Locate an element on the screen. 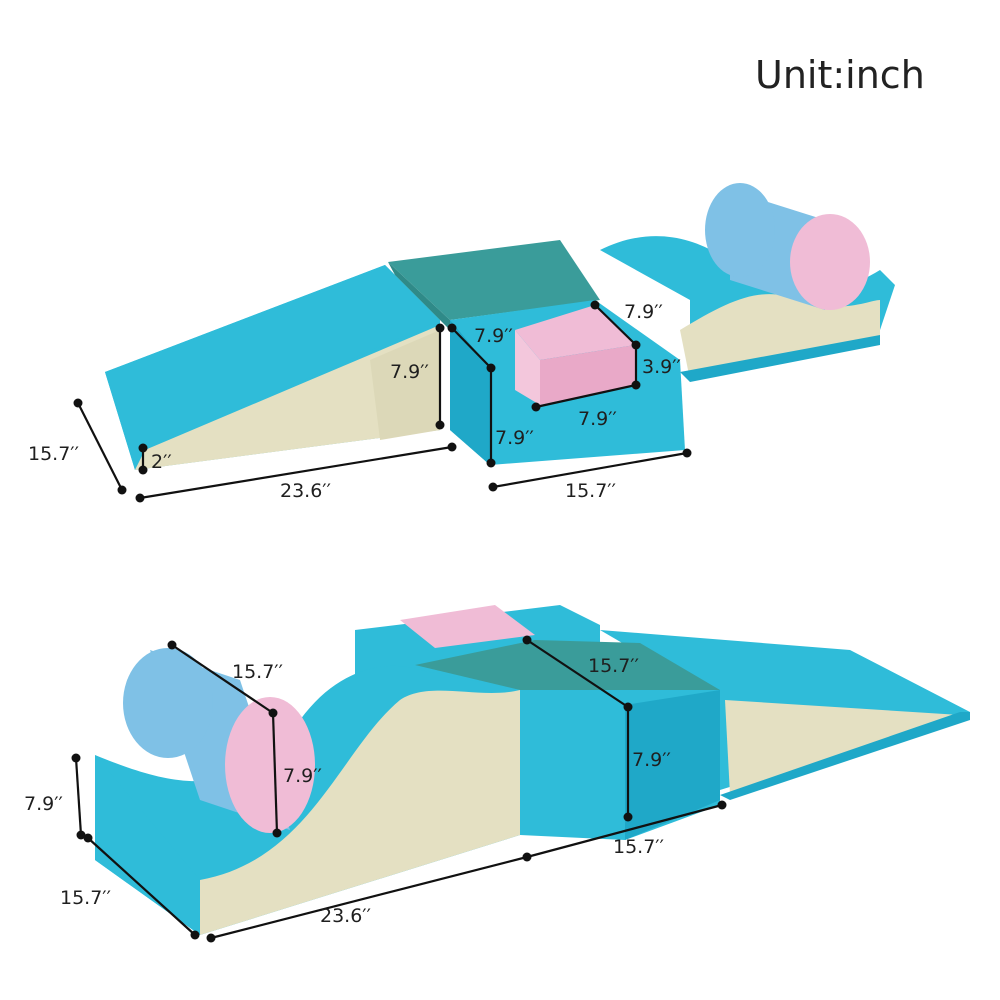 The height and width of the screenshot is (1000, 1000). top-cube-height-side-label: 7.9′′ is located at coordinates (514, 438).